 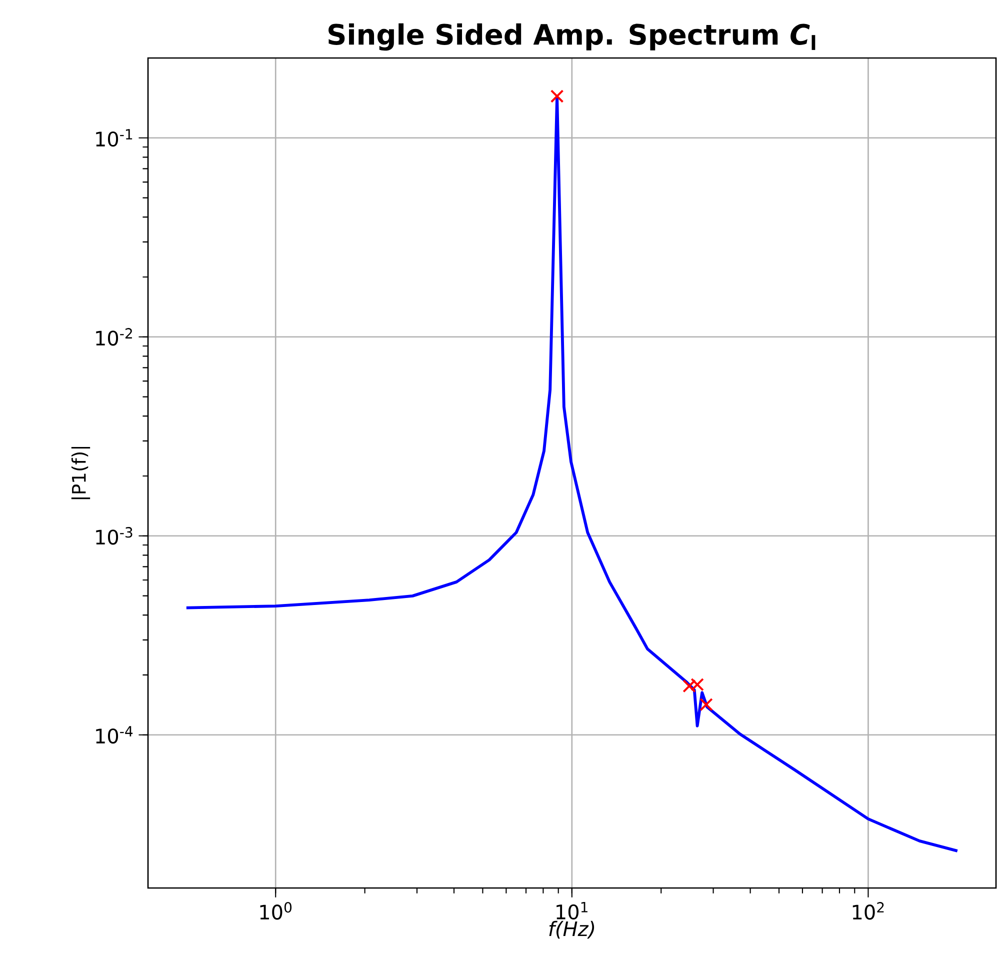 What do you see at coordinates (114, 735) in the screenshot?
I see `y-tick-label: 10$^{-4}$` at bounding box center [114, 735].